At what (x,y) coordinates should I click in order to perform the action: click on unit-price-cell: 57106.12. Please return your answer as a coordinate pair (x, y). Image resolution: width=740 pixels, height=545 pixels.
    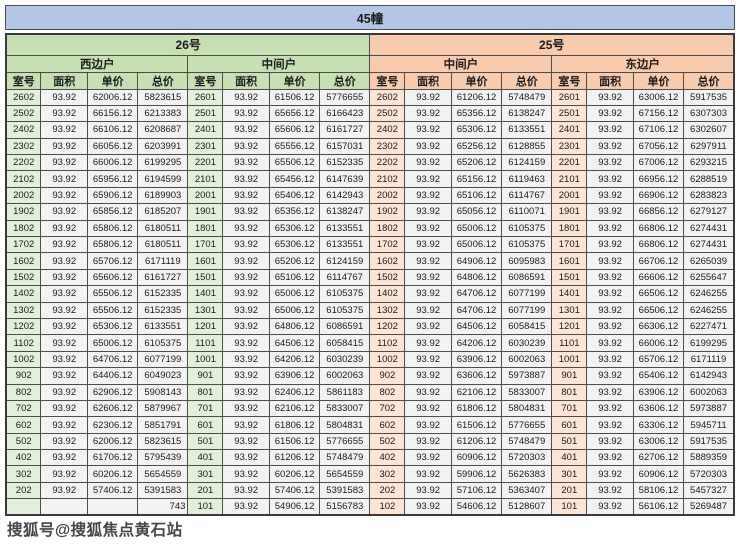
    Looking at the image, I should click on (476, 490).